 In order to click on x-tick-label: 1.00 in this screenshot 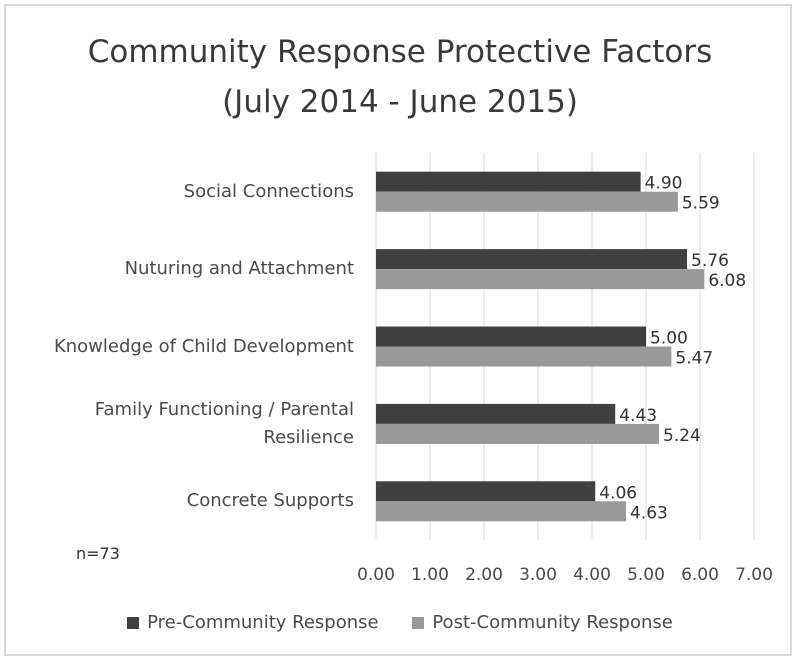, I will do `click(430, 575)`.